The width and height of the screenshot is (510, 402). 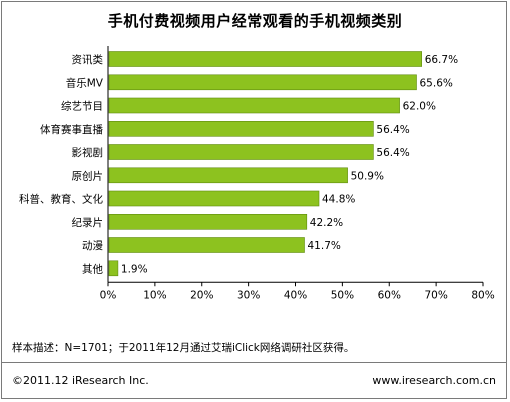 What do you see at coordinates (324, 246) in the screenshot?
I see `value-label: 41.7%` at bounding box center [324, 246].